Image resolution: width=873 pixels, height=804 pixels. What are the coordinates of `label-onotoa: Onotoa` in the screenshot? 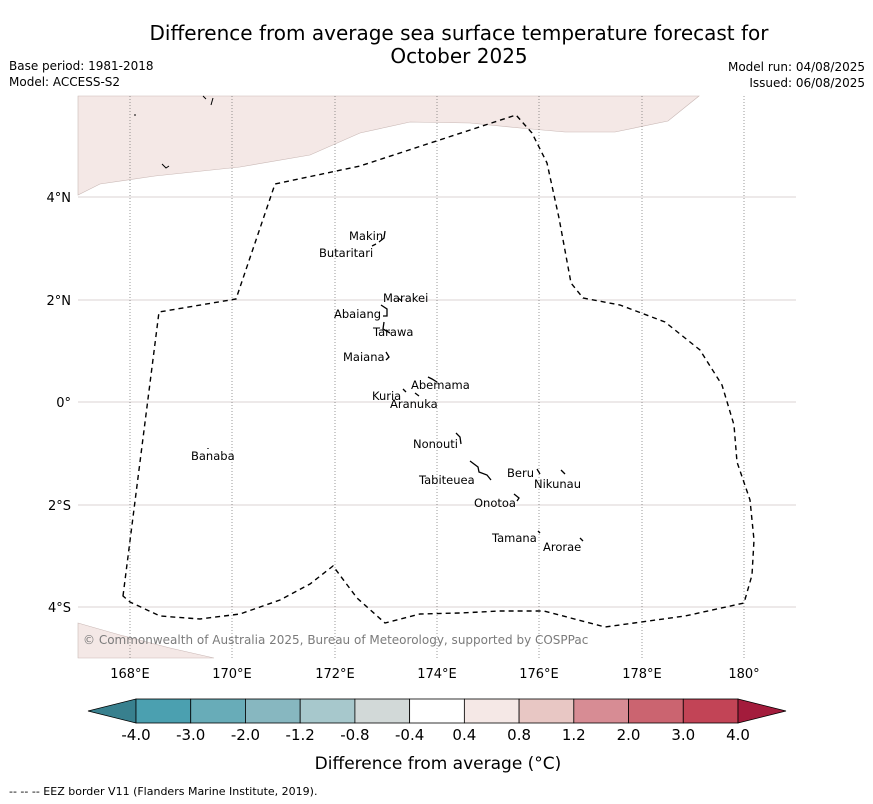 It's located at (495, 503).